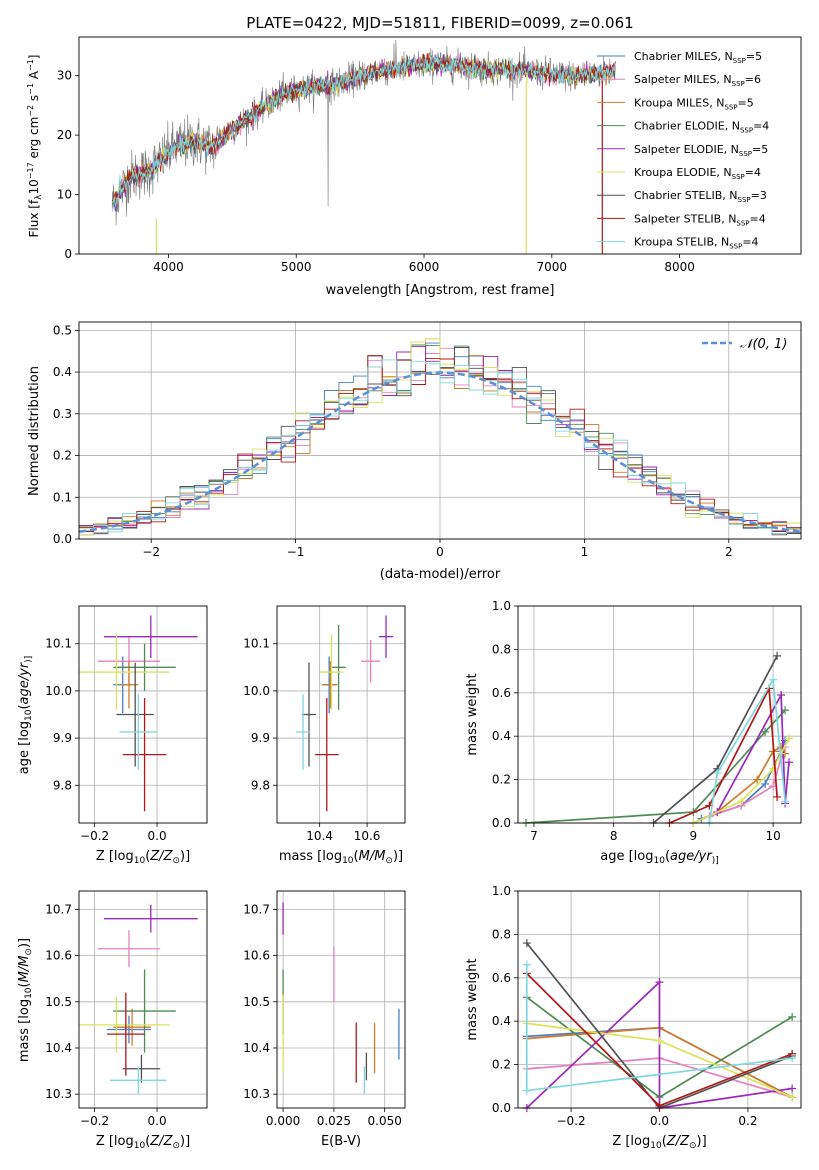  What do you see at coordinates (440, 437) in the screenshot?
I see `histogram-kroupa-elodie` at bounding box center [440, 437].